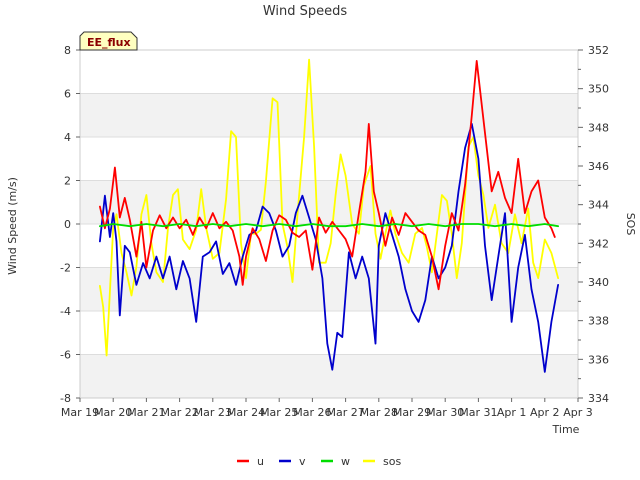  What do you see at coordinates (113, 412) in the screenshot?
I see `x-tick-label: Mar 20` at bounding box center [113, 412].